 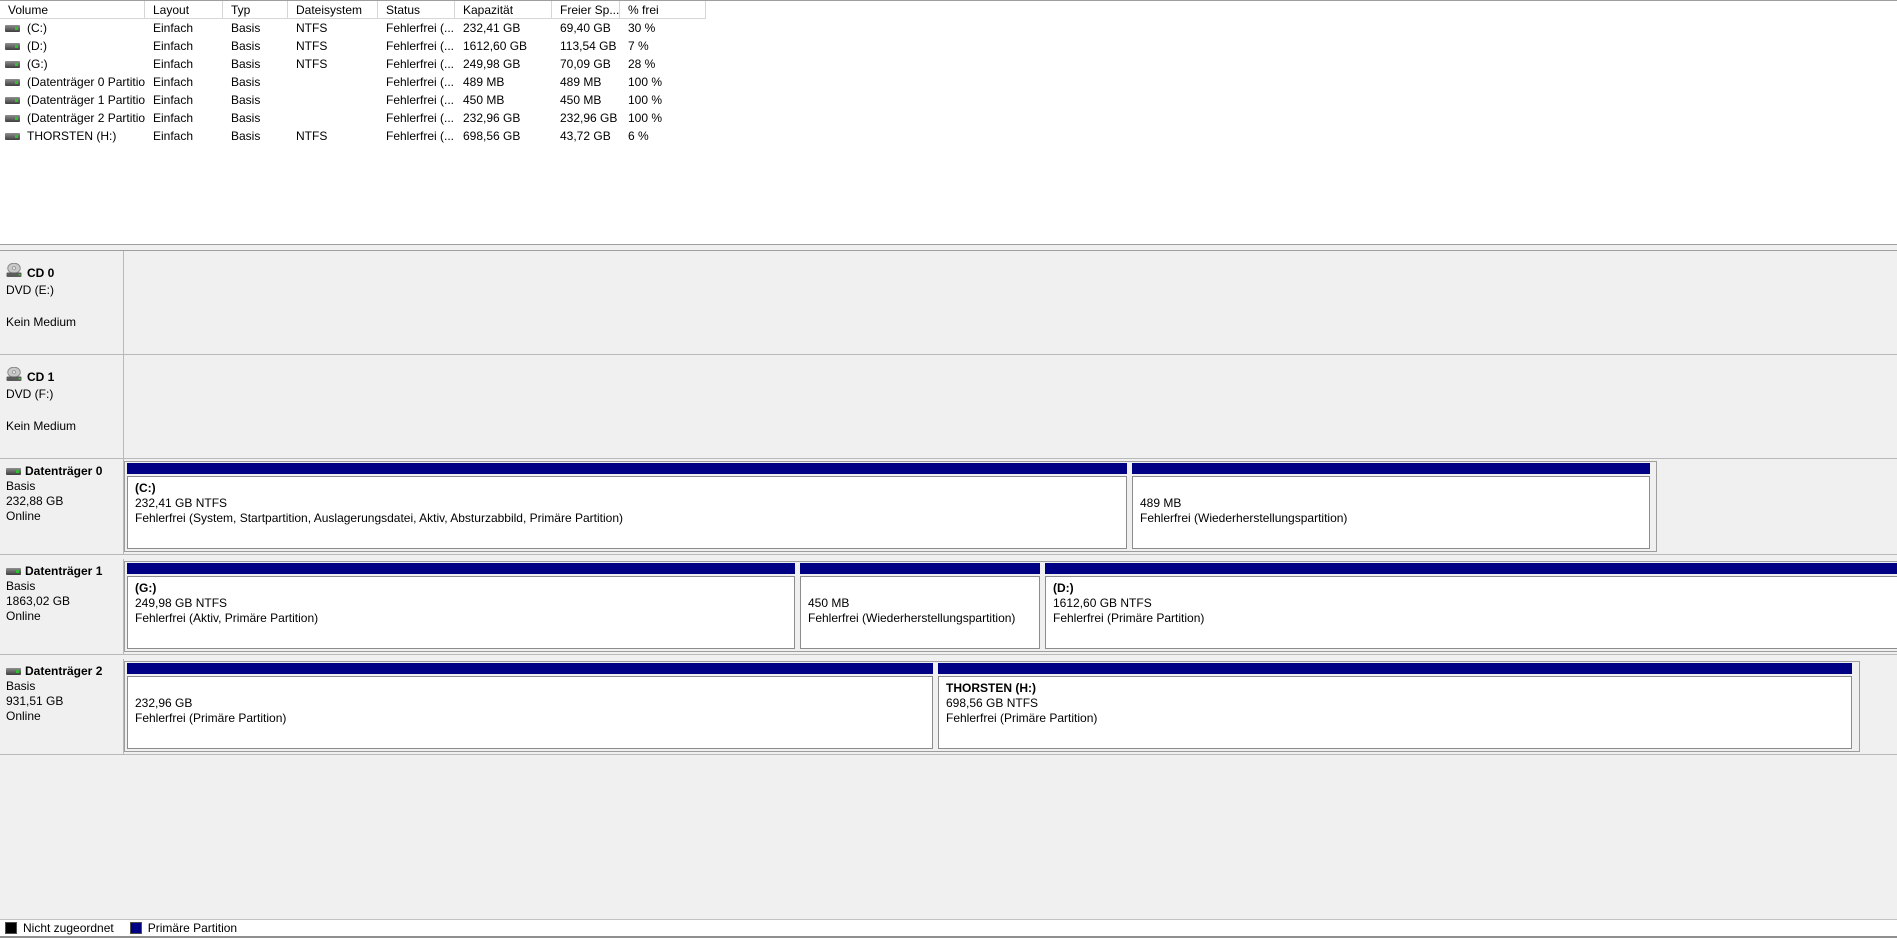 I want to click on volume-name-cell: (C:), so click(x=72, y=28).